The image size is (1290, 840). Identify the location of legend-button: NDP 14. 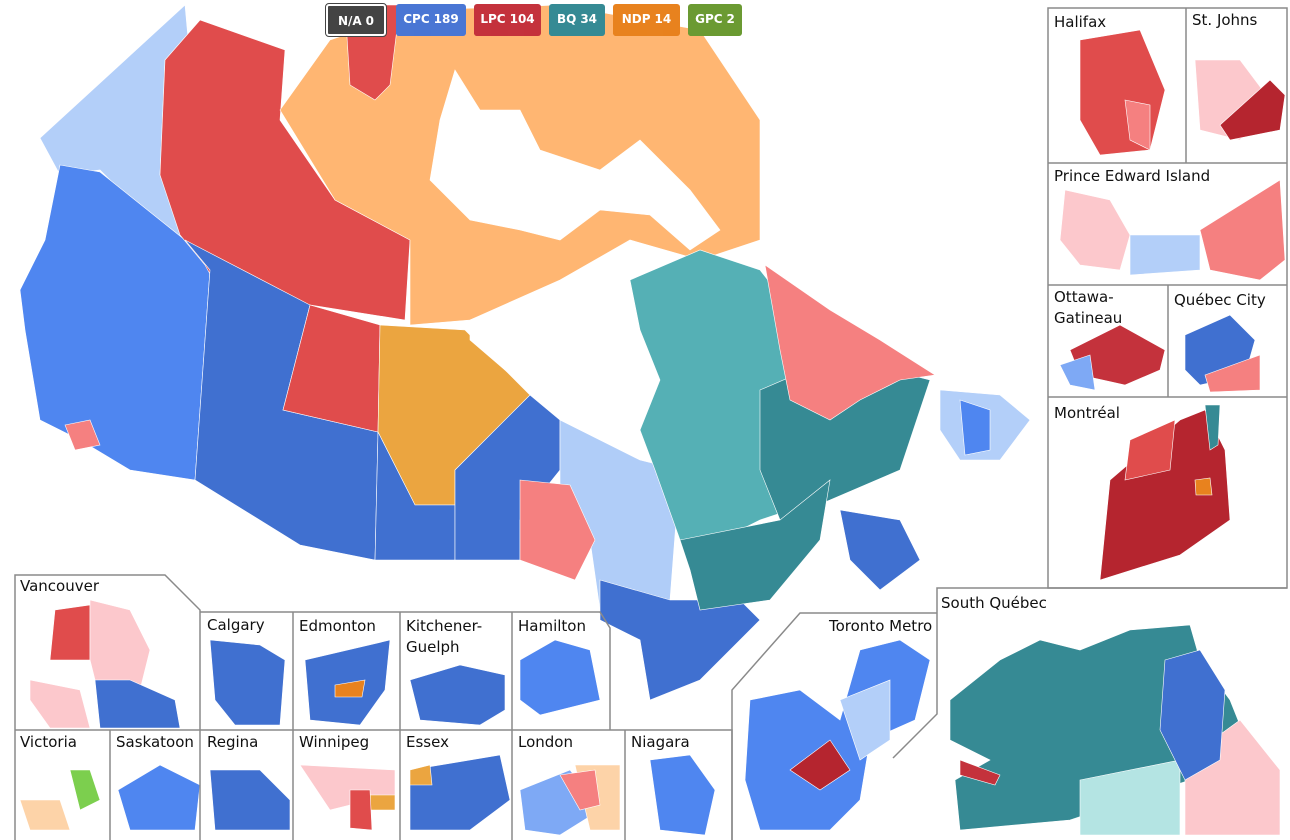
(646, 20).